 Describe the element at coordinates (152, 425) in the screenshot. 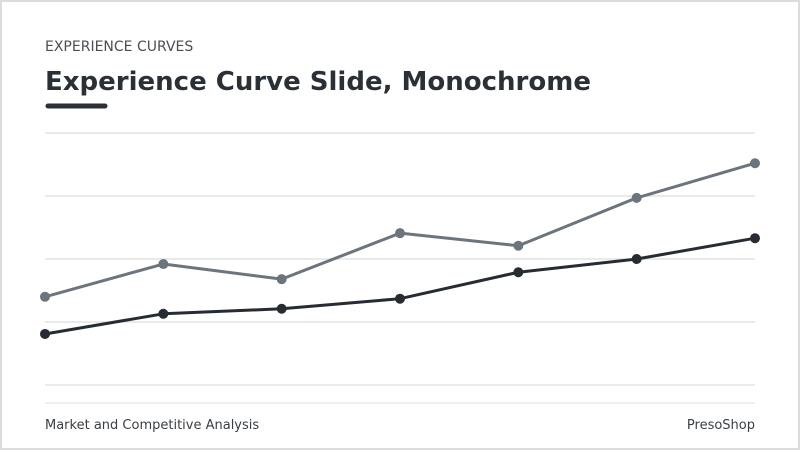

I see `footer-left: Market and Competitive Analysis` at that location.